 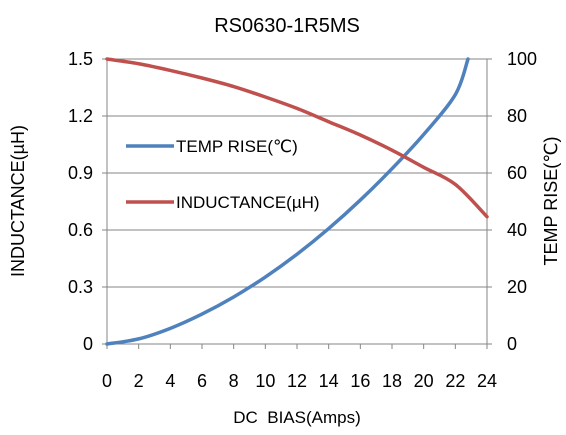 What do you see at coordinates (170, 381) in the screenshot?
I see `x-tick-label: 4` at bounding box center [170, 381].